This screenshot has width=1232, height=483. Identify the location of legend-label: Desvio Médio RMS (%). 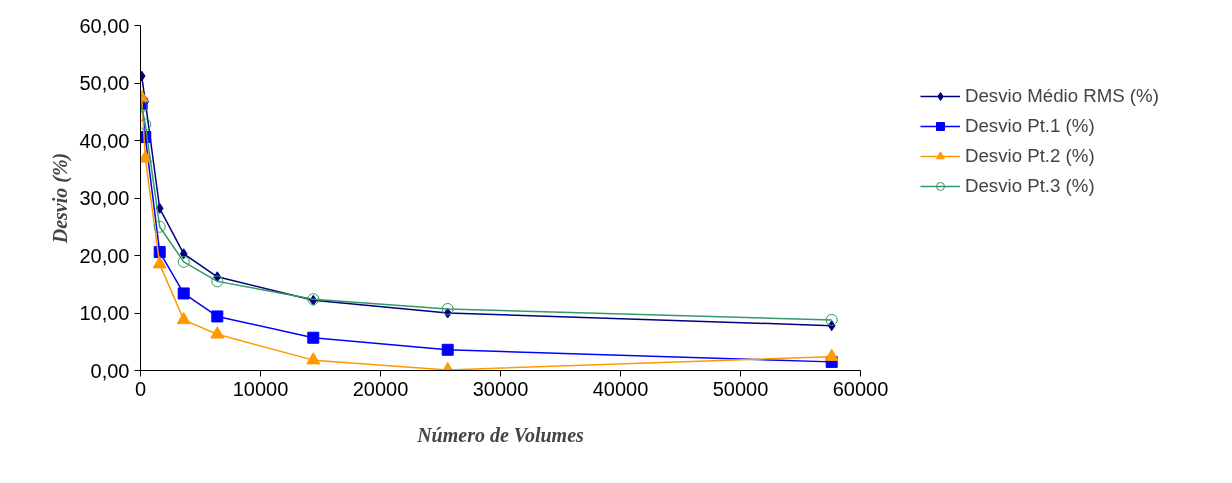
(1062, 96).